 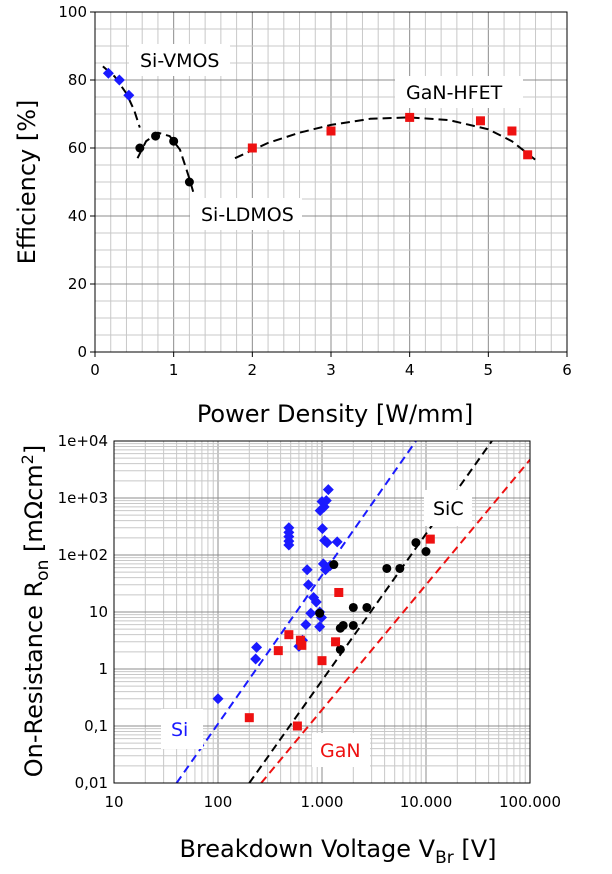 I want to click on annotation-sic: SiC, so click(x=448, y=508).